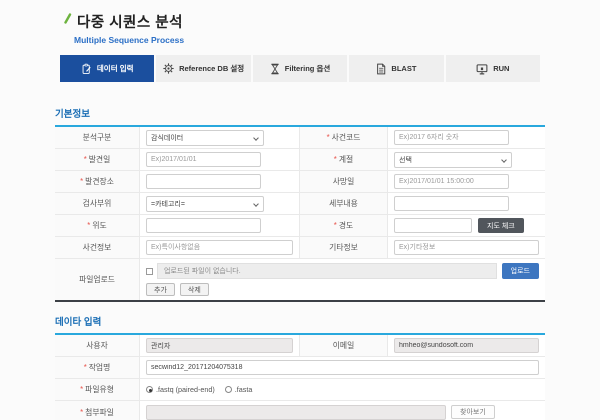 The height and width of the screenshot is (420, 600). What do you see at coordinates (97, 137) in the screenshot?
I see `analysis-type-label: 분석구분` at bounding box center [97, 137].